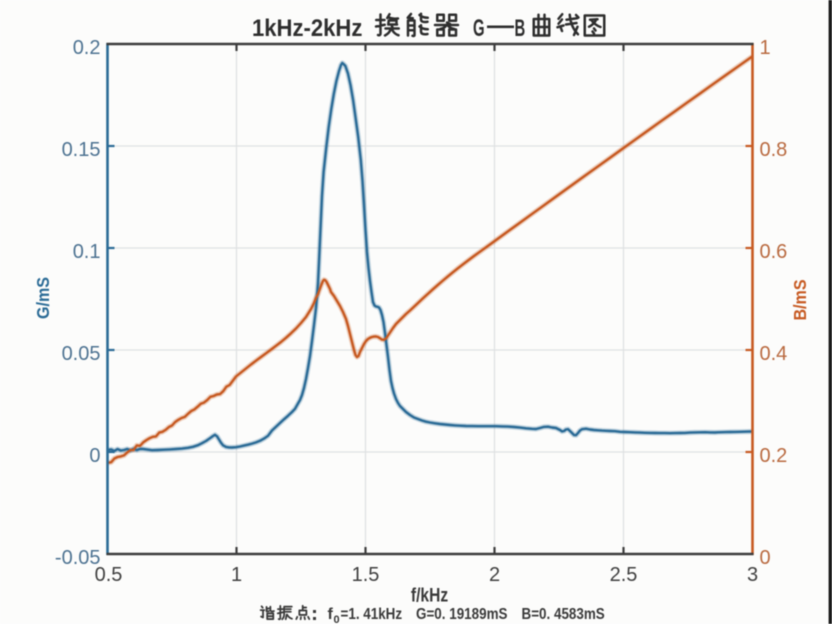 The image size is (832, 624). Describe the element at coordinates (800, 299) in the screenshot. I see `svg-text: B/mS` at that location.